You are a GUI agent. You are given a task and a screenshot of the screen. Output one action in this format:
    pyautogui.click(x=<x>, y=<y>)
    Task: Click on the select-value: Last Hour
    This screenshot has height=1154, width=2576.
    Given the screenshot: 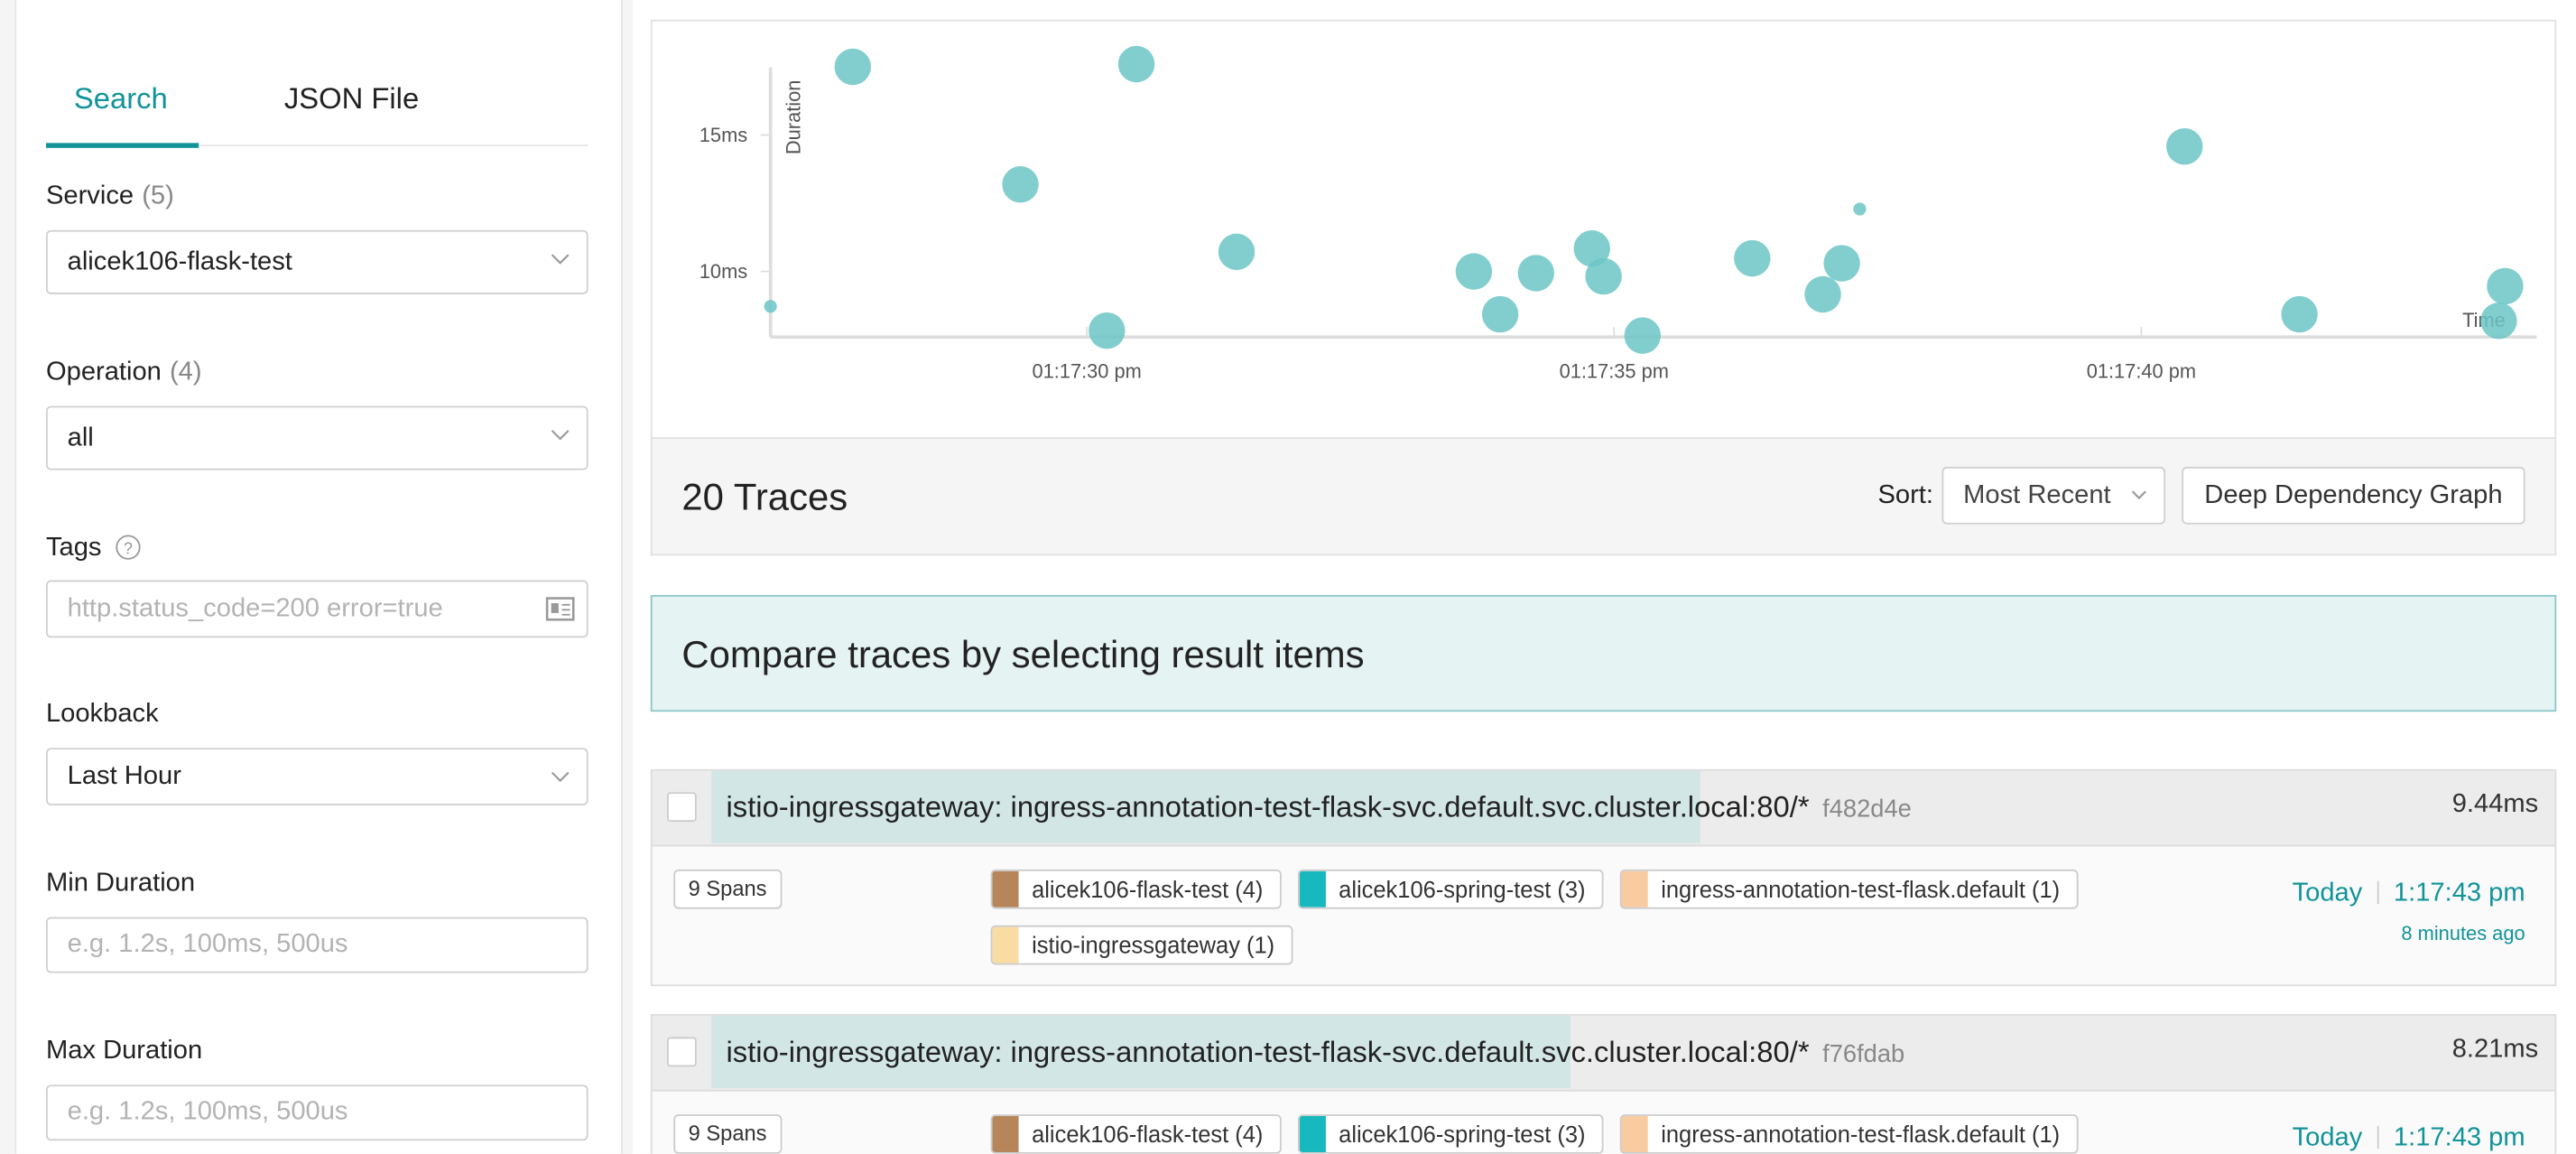 What is the action you would take?
    pyautogui.click(x=124, y=776)
    